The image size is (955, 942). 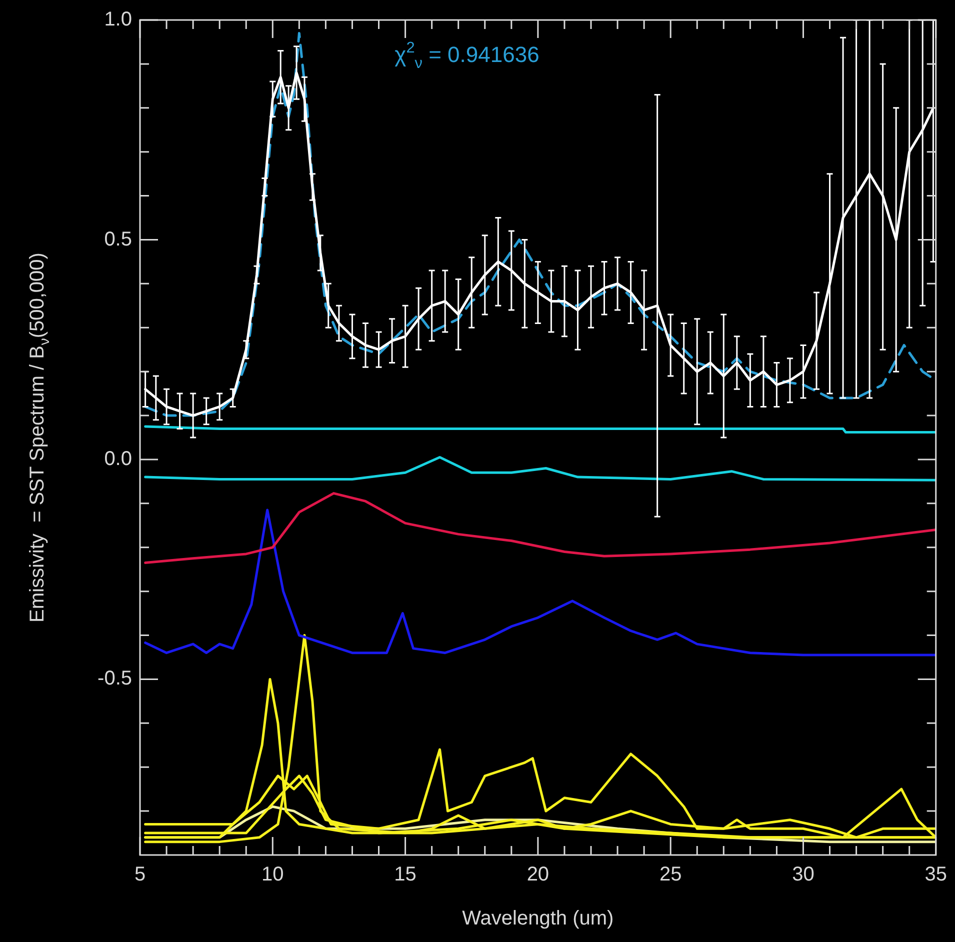 I want to click on y-tick-label: 0.5, so click(x=118, y=239).